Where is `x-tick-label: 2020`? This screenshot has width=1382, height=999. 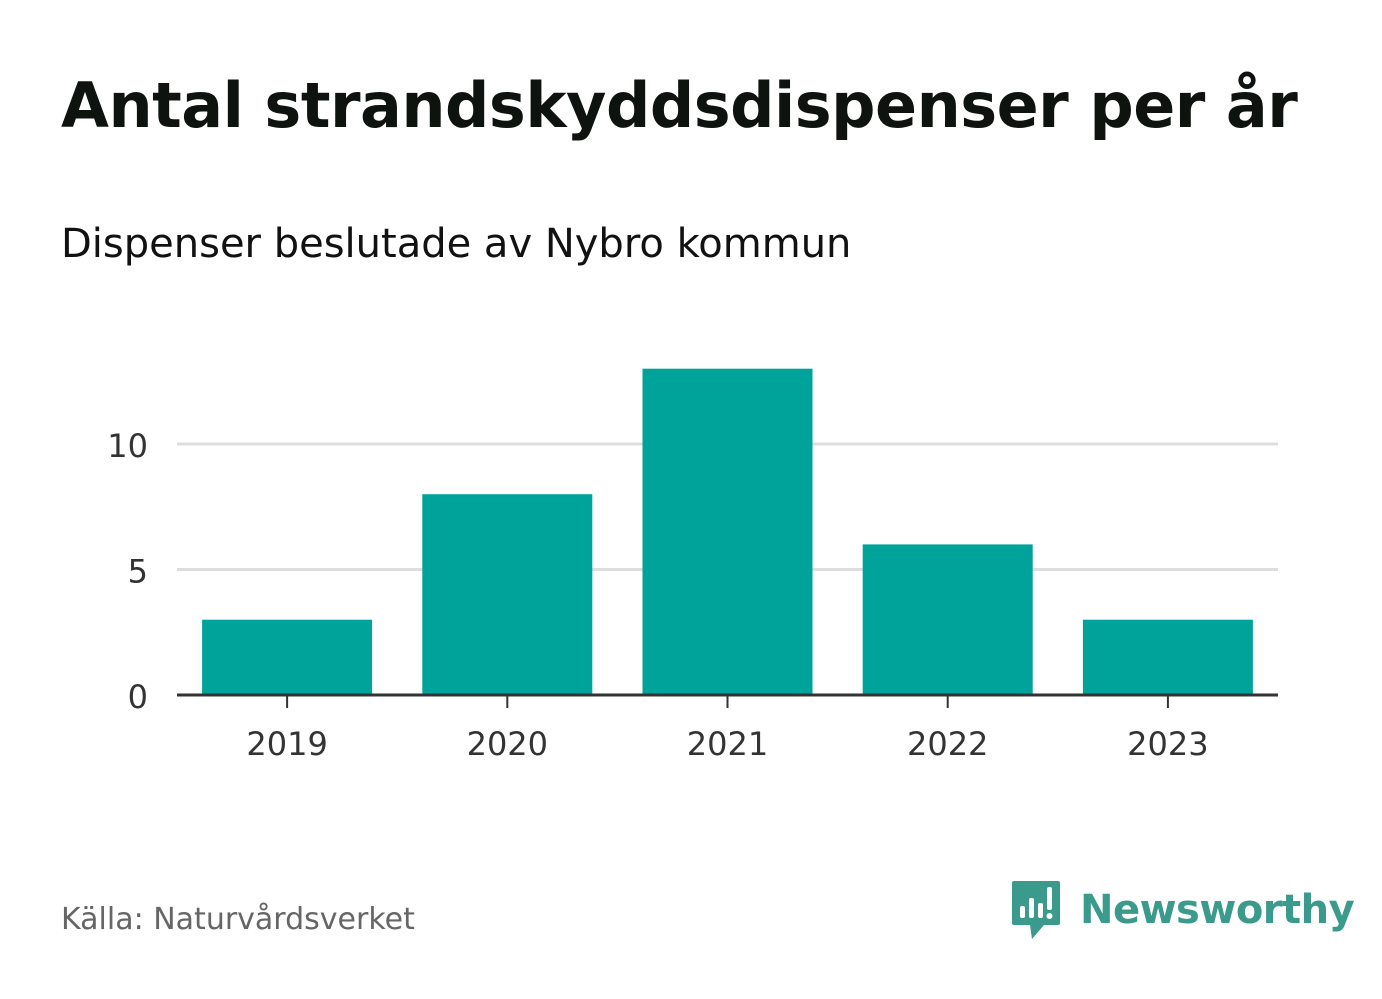
x-tick-label: 2020 is located at coordinates (507, 744).